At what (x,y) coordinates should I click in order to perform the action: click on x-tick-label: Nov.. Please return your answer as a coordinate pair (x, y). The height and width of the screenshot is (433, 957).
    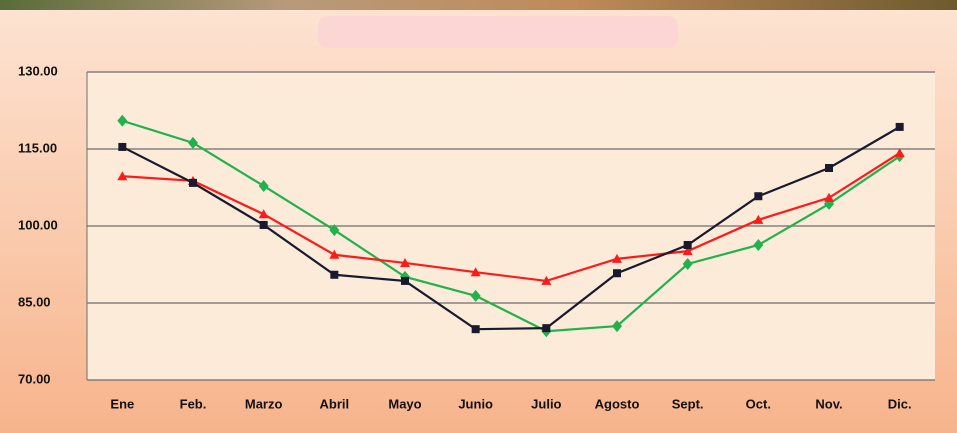
    Looking at the image, I should click on (828, 403).